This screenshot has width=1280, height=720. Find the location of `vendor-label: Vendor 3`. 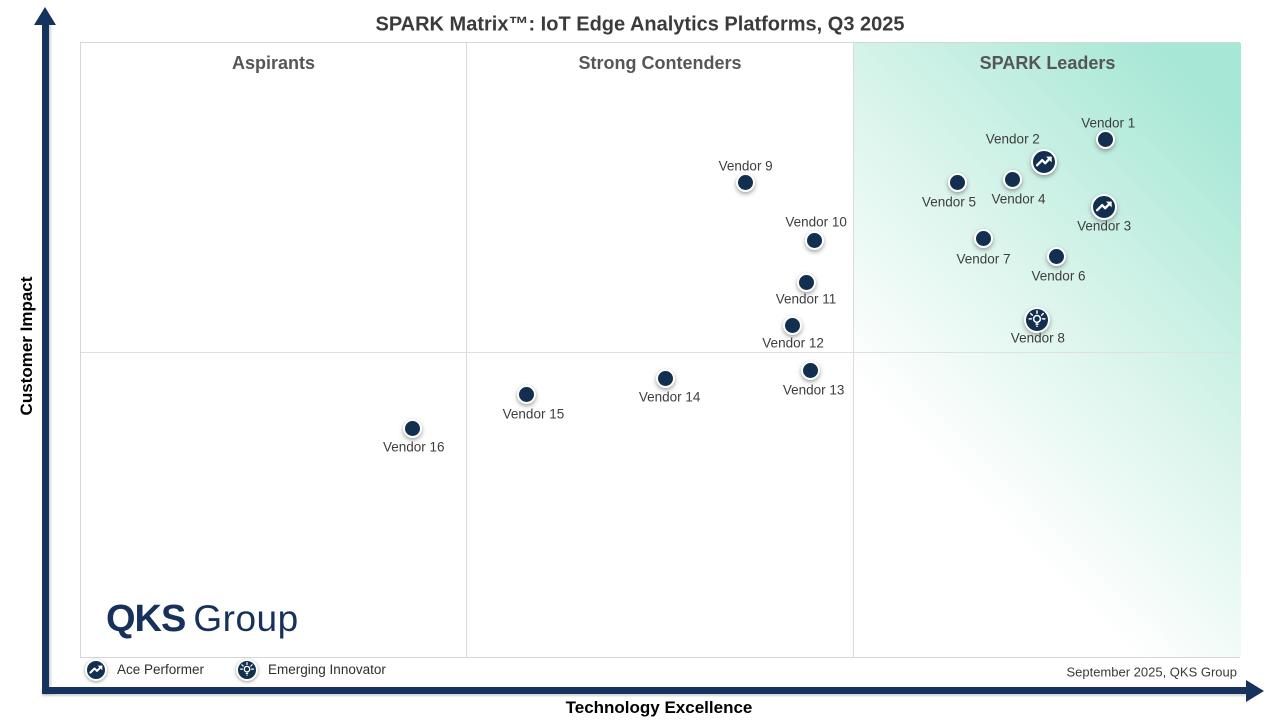

vendor-label: Vendor 3 is located at coordinates (1104, 226).